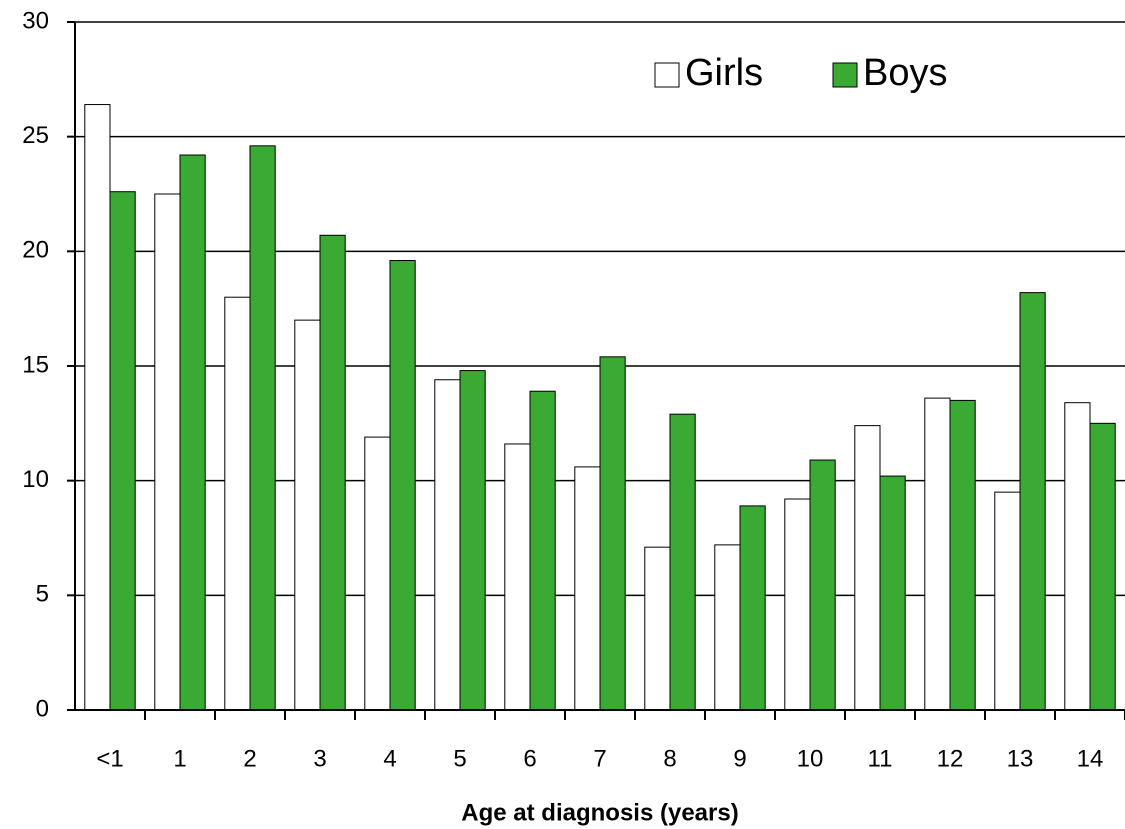  What do you see at coordinates (739, 758) in the screenshot?
I see `x-tick-label: 9` at bounding box center [739, 758].